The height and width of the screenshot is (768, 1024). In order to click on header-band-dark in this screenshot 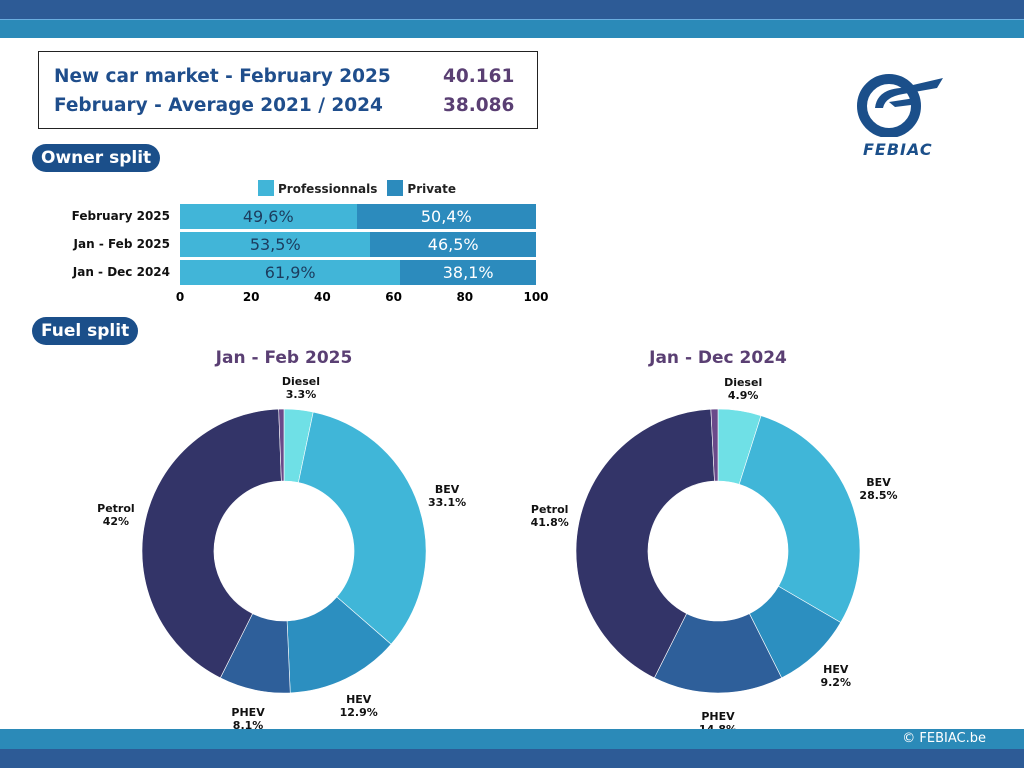, I will do `click(512, 9)`.